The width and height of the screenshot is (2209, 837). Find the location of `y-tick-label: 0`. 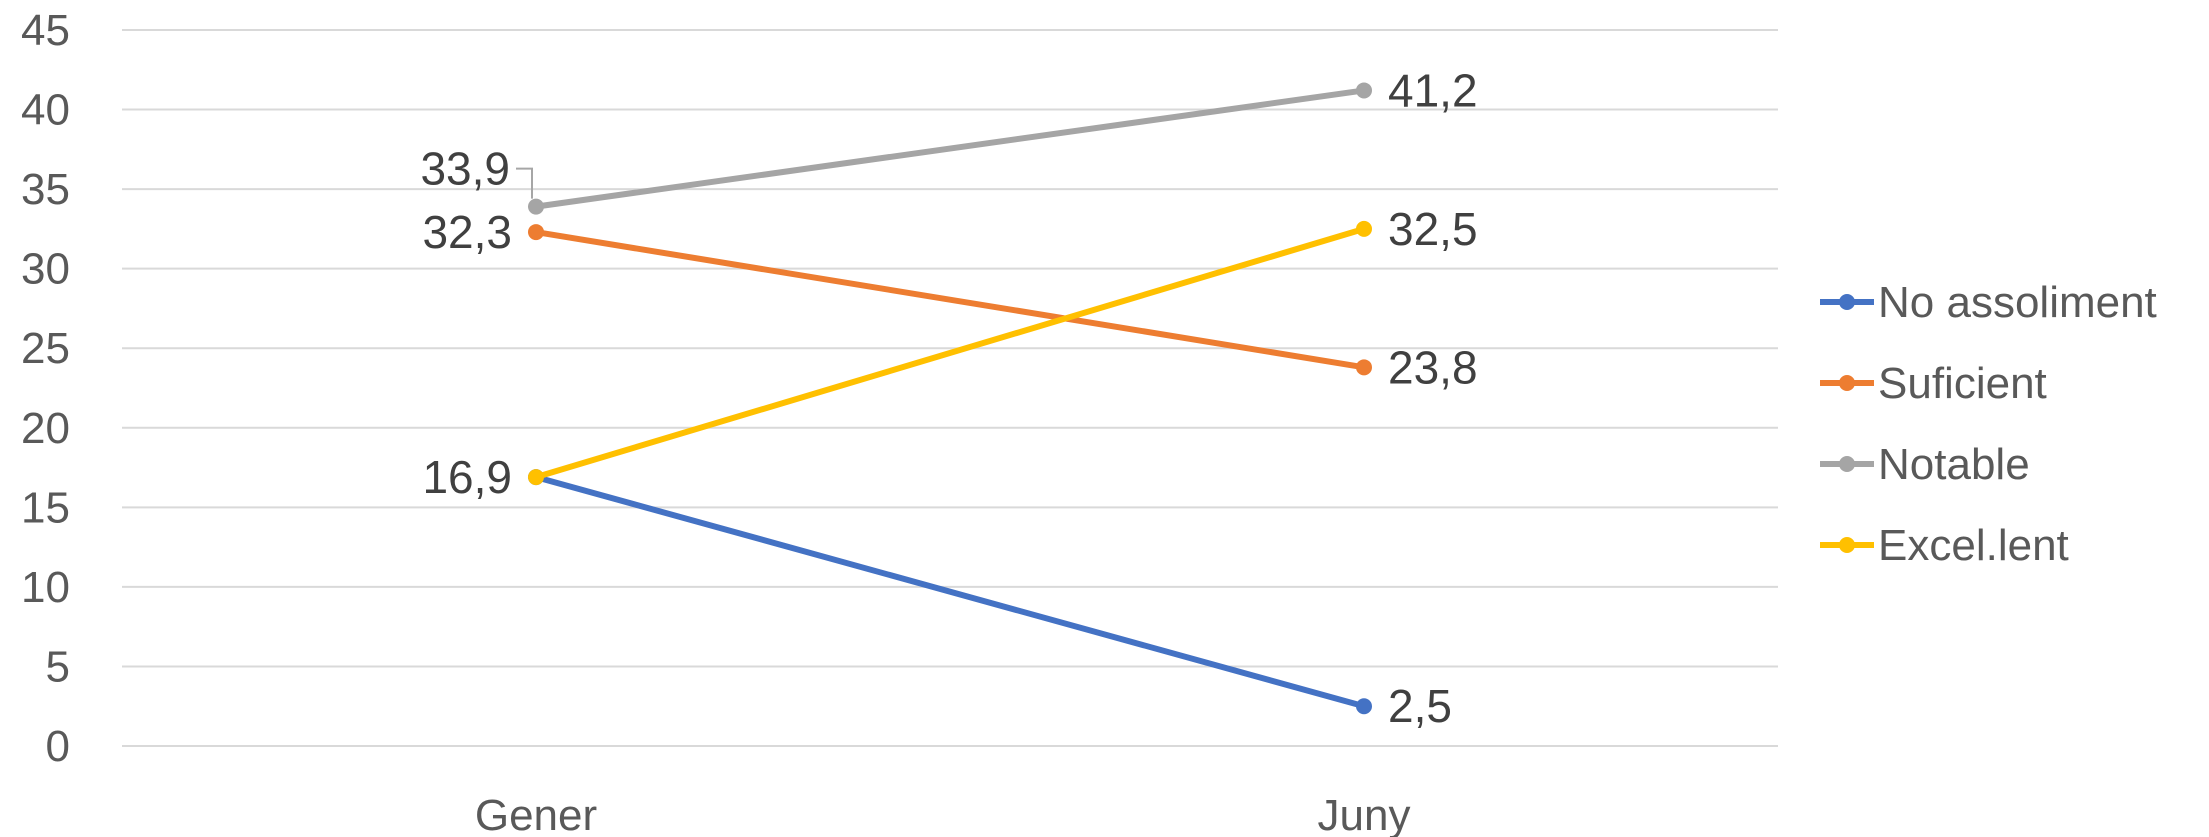

y-tick-label: 0 is located at coordinates (58, 746).